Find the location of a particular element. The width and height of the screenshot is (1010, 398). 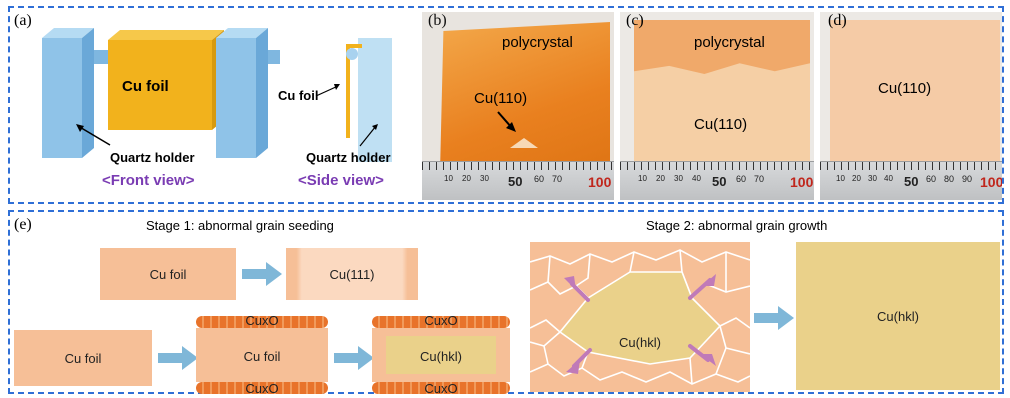

left-pillar is located at coordinates (68, 33).